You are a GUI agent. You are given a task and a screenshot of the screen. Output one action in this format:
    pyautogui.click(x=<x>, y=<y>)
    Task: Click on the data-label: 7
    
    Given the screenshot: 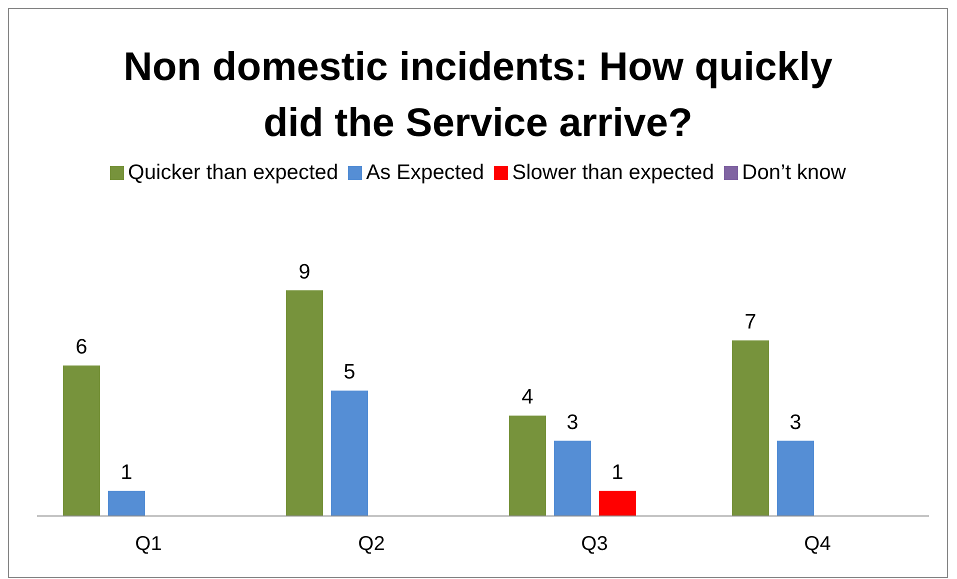 What is the action you would take?
    pyautogui.click(x=750, y=322)
    